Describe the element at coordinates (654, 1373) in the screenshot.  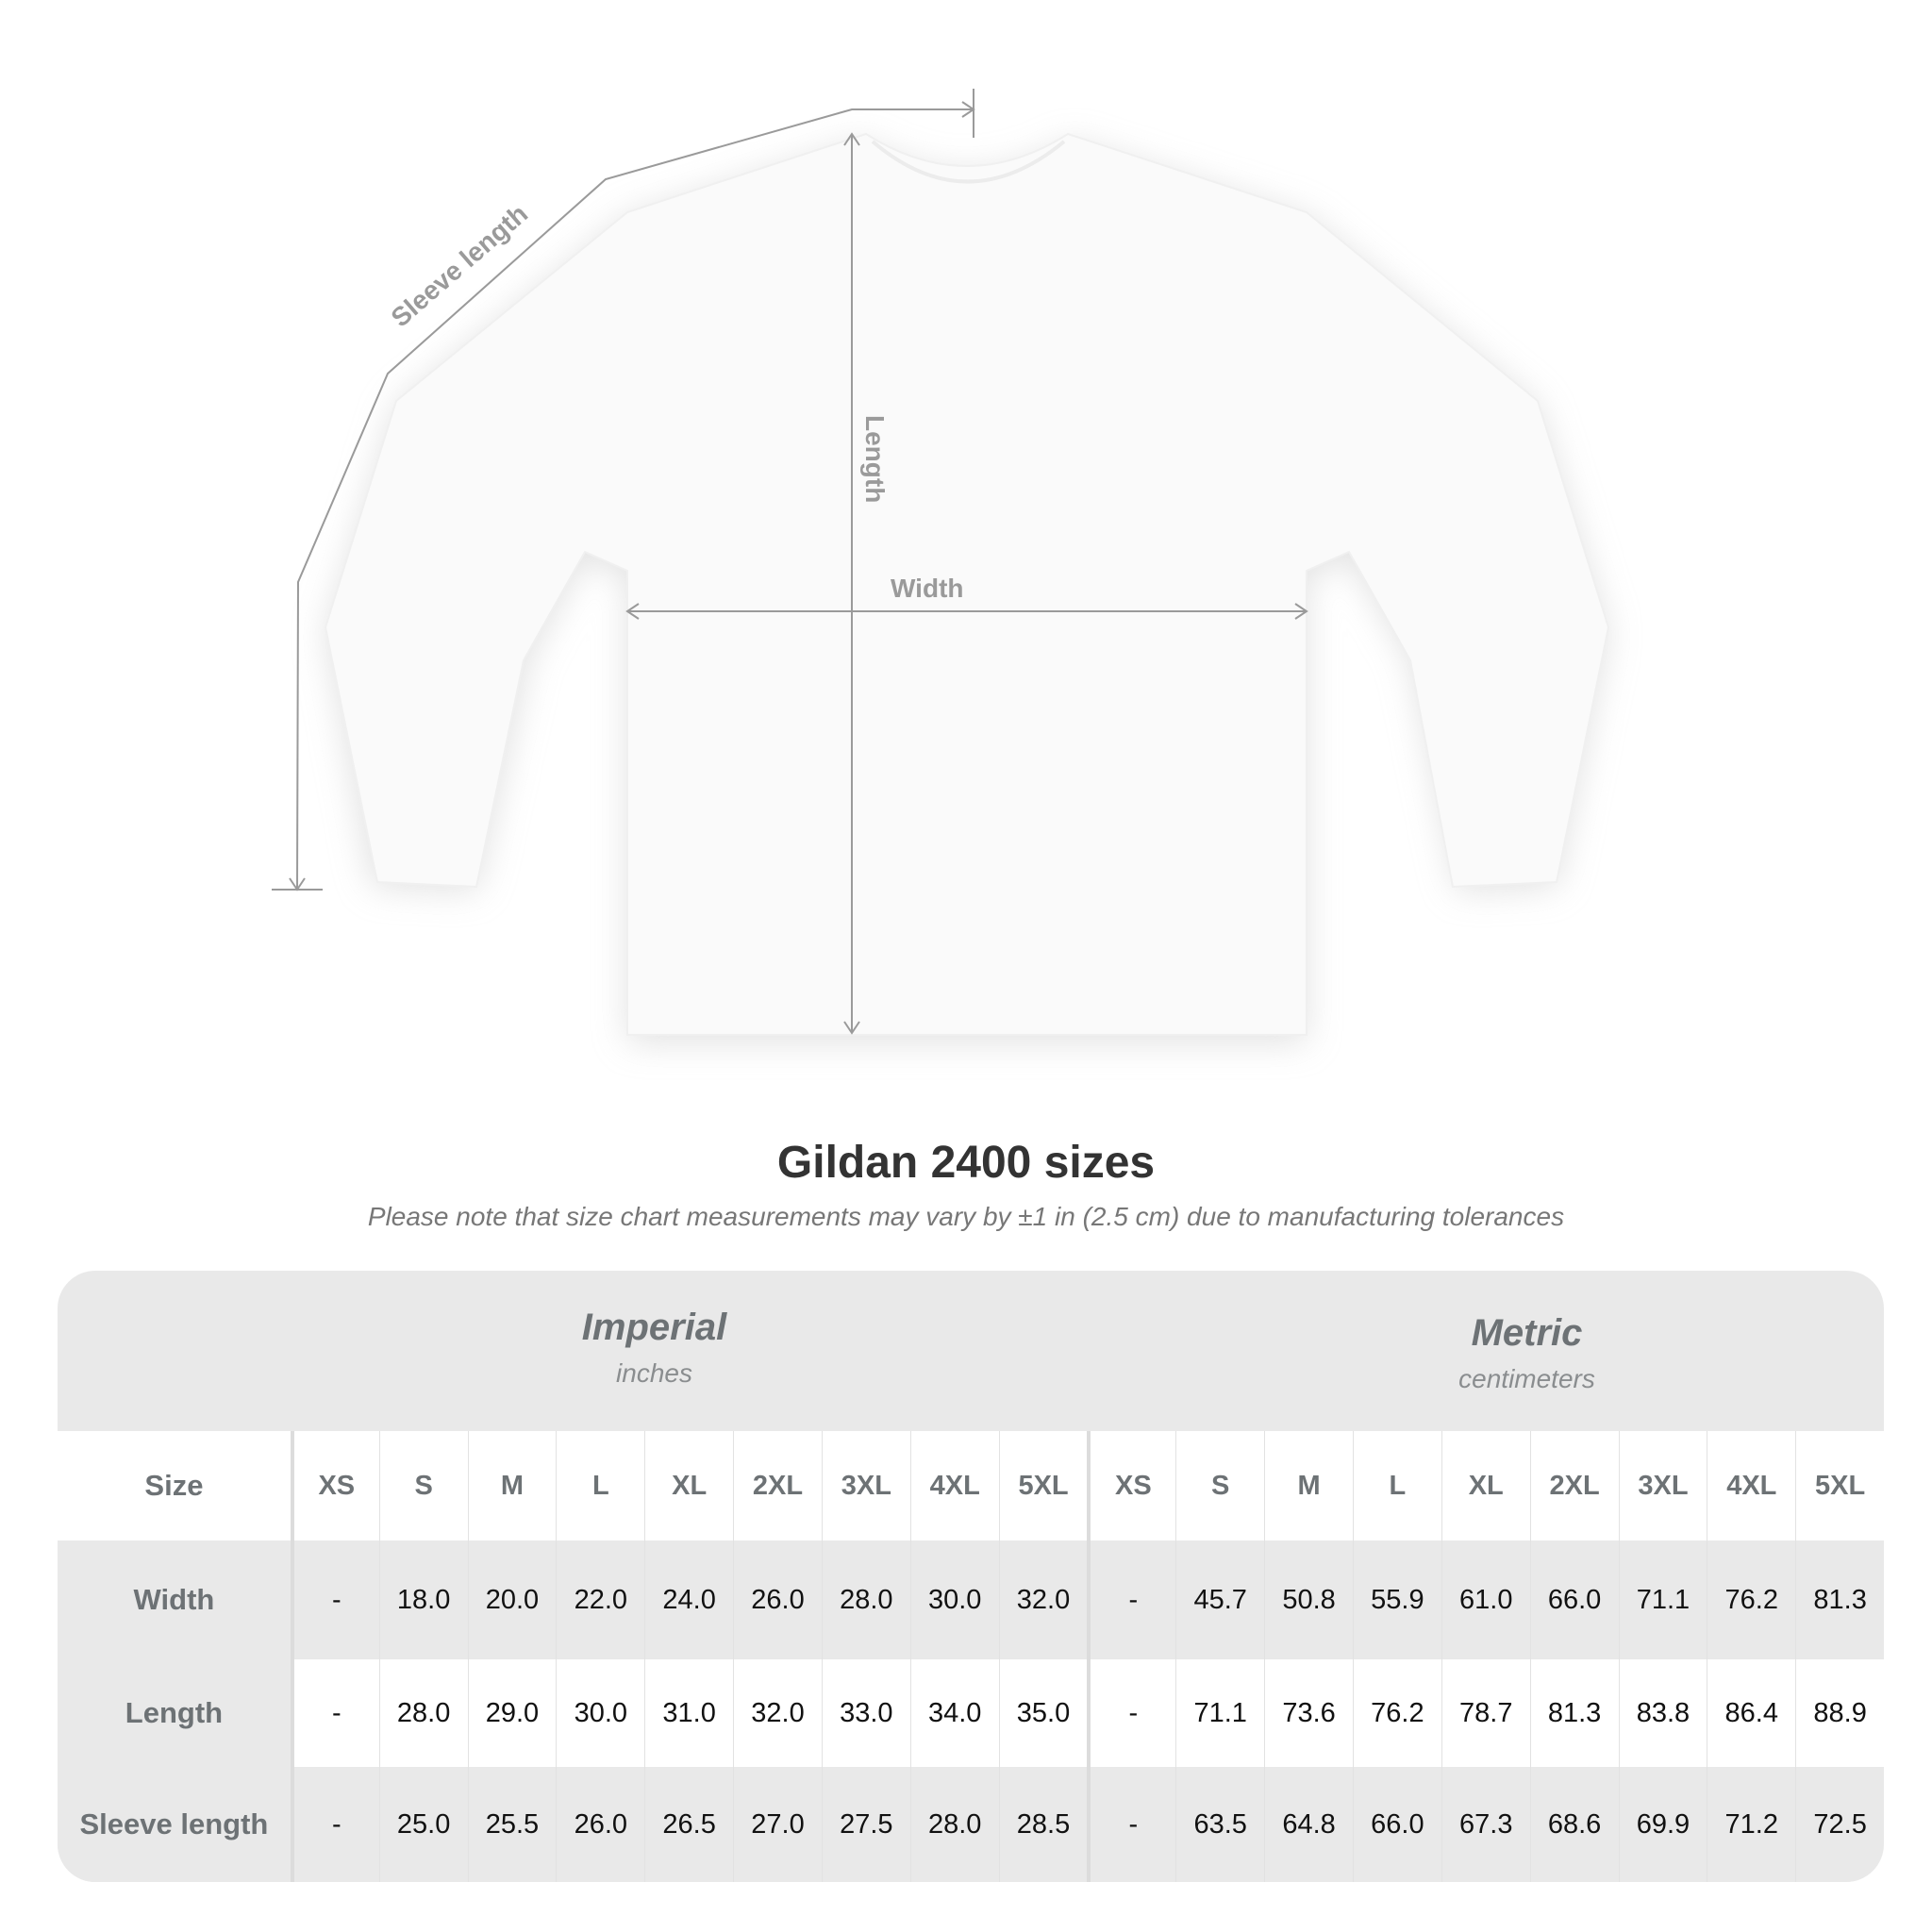
I see `imperial-unit: inches` at that location.